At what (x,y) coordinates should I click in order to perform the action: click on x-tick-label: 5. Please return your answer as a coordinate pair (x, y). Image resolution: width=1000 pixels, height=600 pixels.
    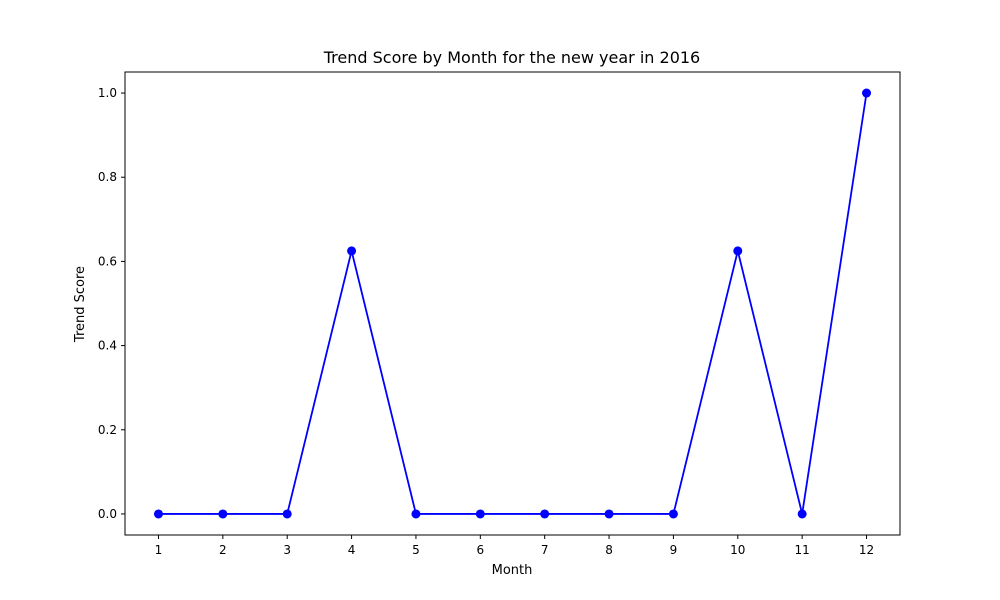
    Looking at the image, I should click on (416, 550).